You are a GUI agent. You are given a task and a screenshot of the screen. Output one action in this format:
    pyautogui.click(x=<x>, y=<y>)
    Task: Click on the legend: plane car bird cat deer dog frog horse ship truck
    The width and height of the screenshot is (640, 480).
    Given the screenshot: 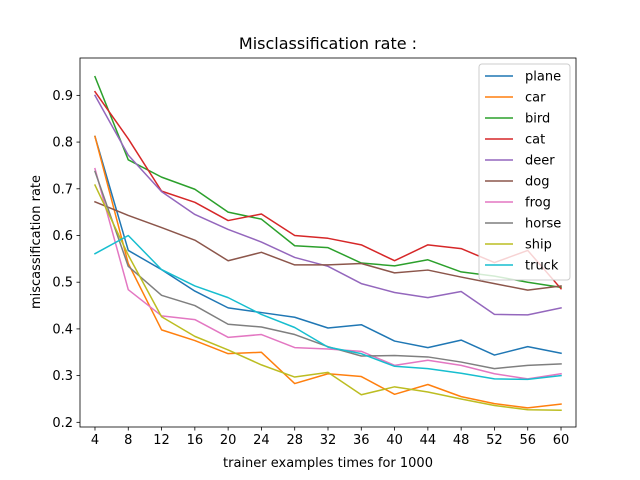 What is the action you would take?
    pyautogui.click(x=524, y=172)
    